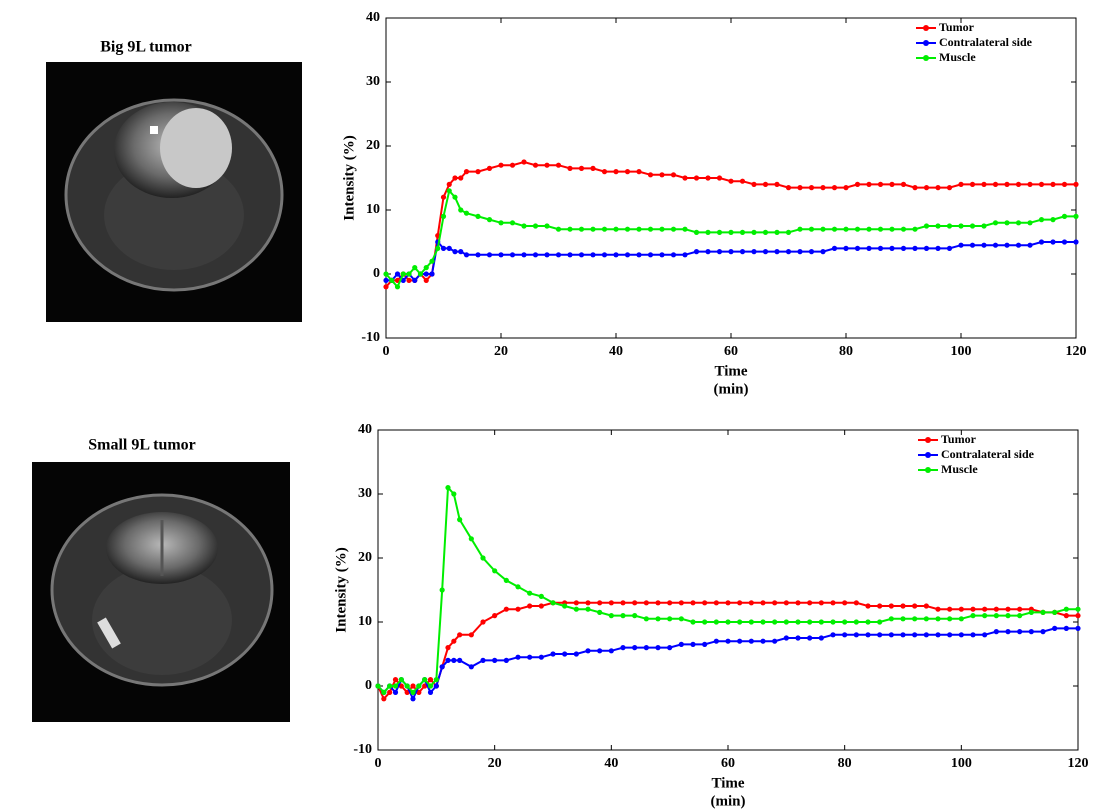 Image resolution: width=1096 pixels, height=812 pixels. Describe the element at coordinates (731, 389) in the screenshot. I see `x-axis-label: (min)` at that location.